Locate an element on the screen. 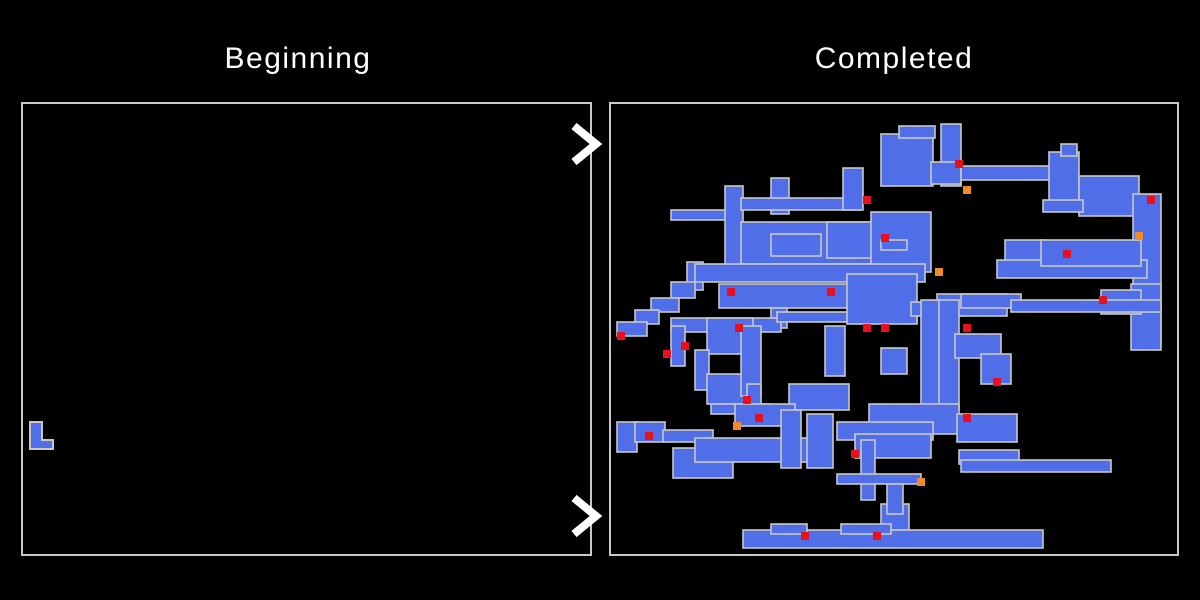  starting-room is located at coordinates (41, 435).